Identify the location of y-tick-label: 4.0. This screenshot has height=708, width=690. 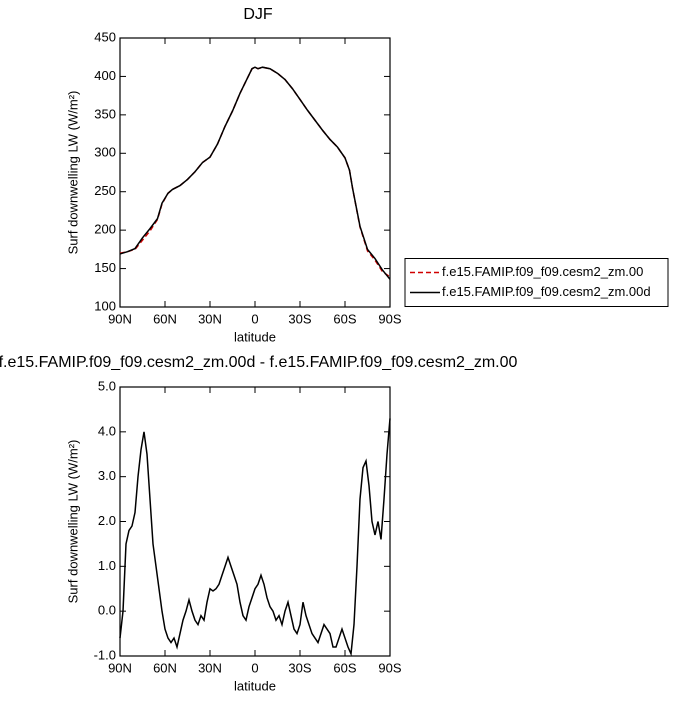
(107, 430).